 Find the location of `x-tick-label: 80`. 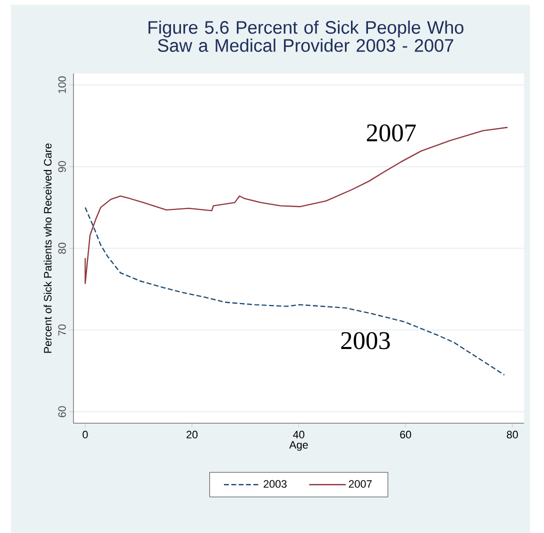

x-tick-label: 80 is located at coordinates (512, 434).